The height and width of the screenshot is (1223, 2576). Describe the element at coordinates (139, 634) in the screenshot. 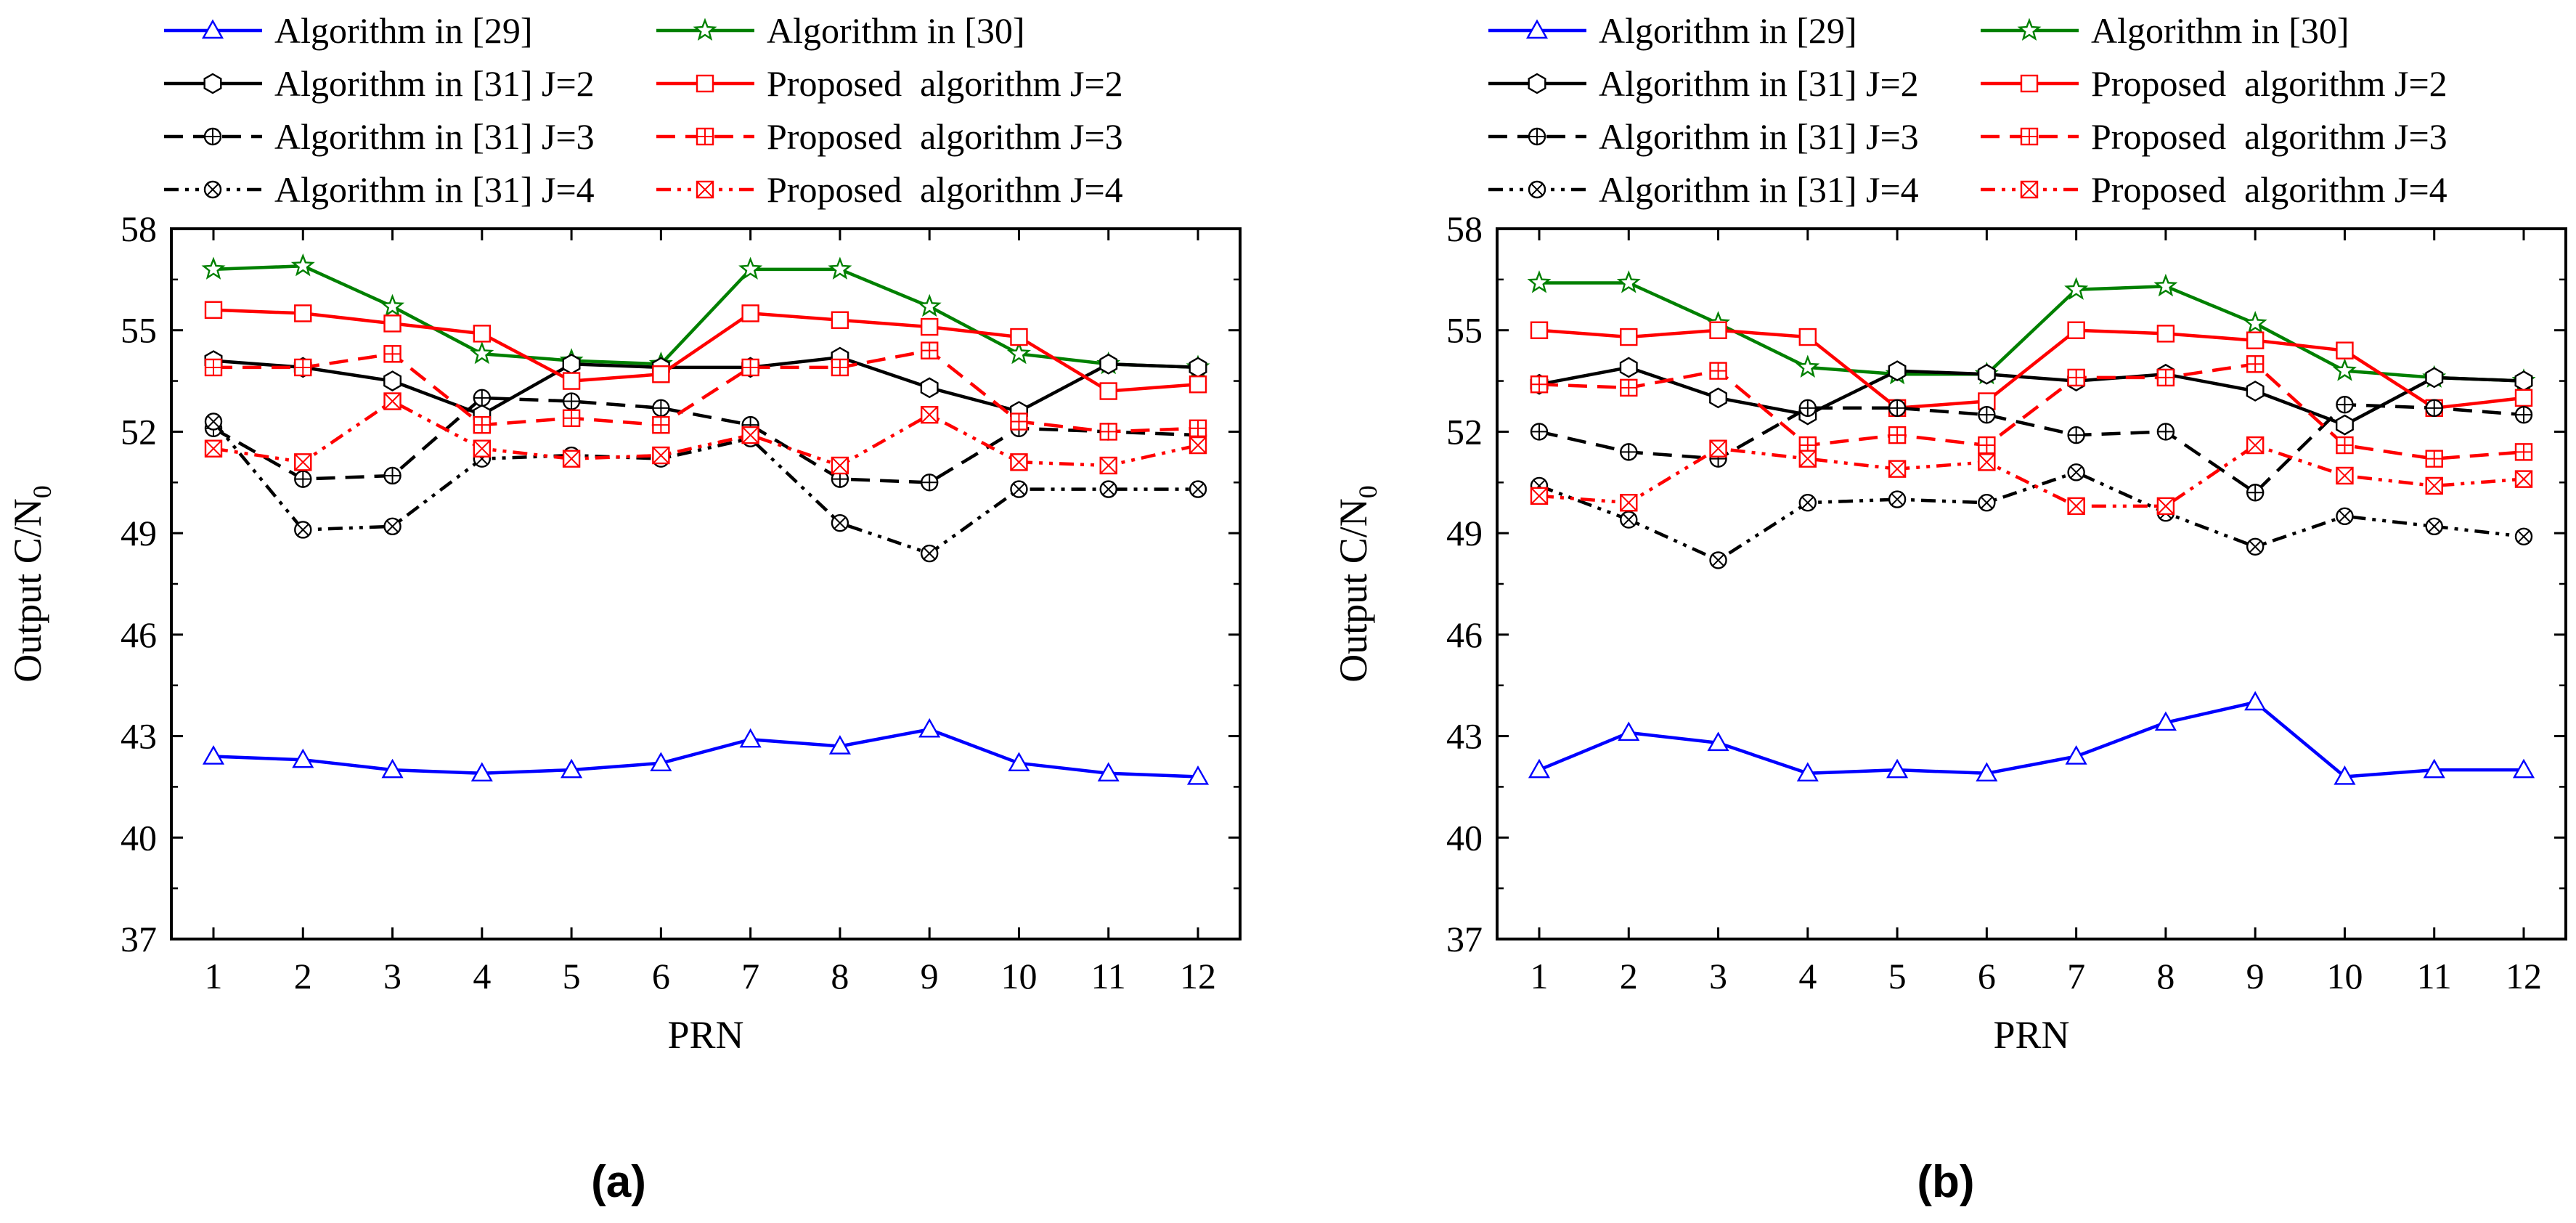

I see `y-tick-label: 46` at that location.